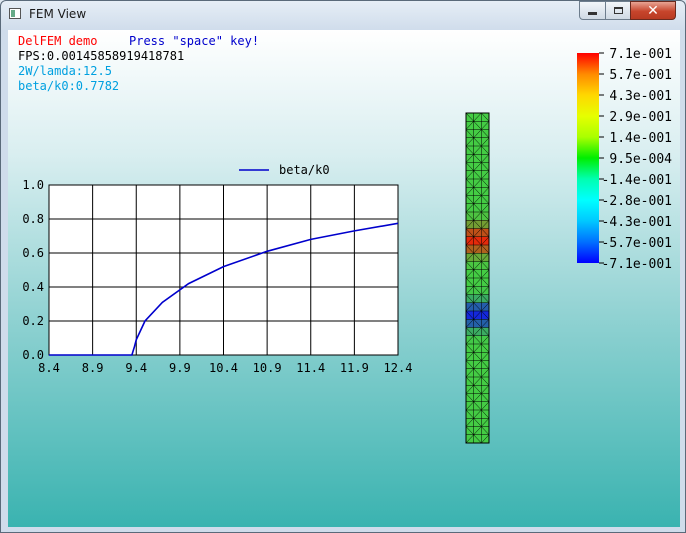  I want to click on param-width-label: 2W/lamda:12.5, so click(65, 71).